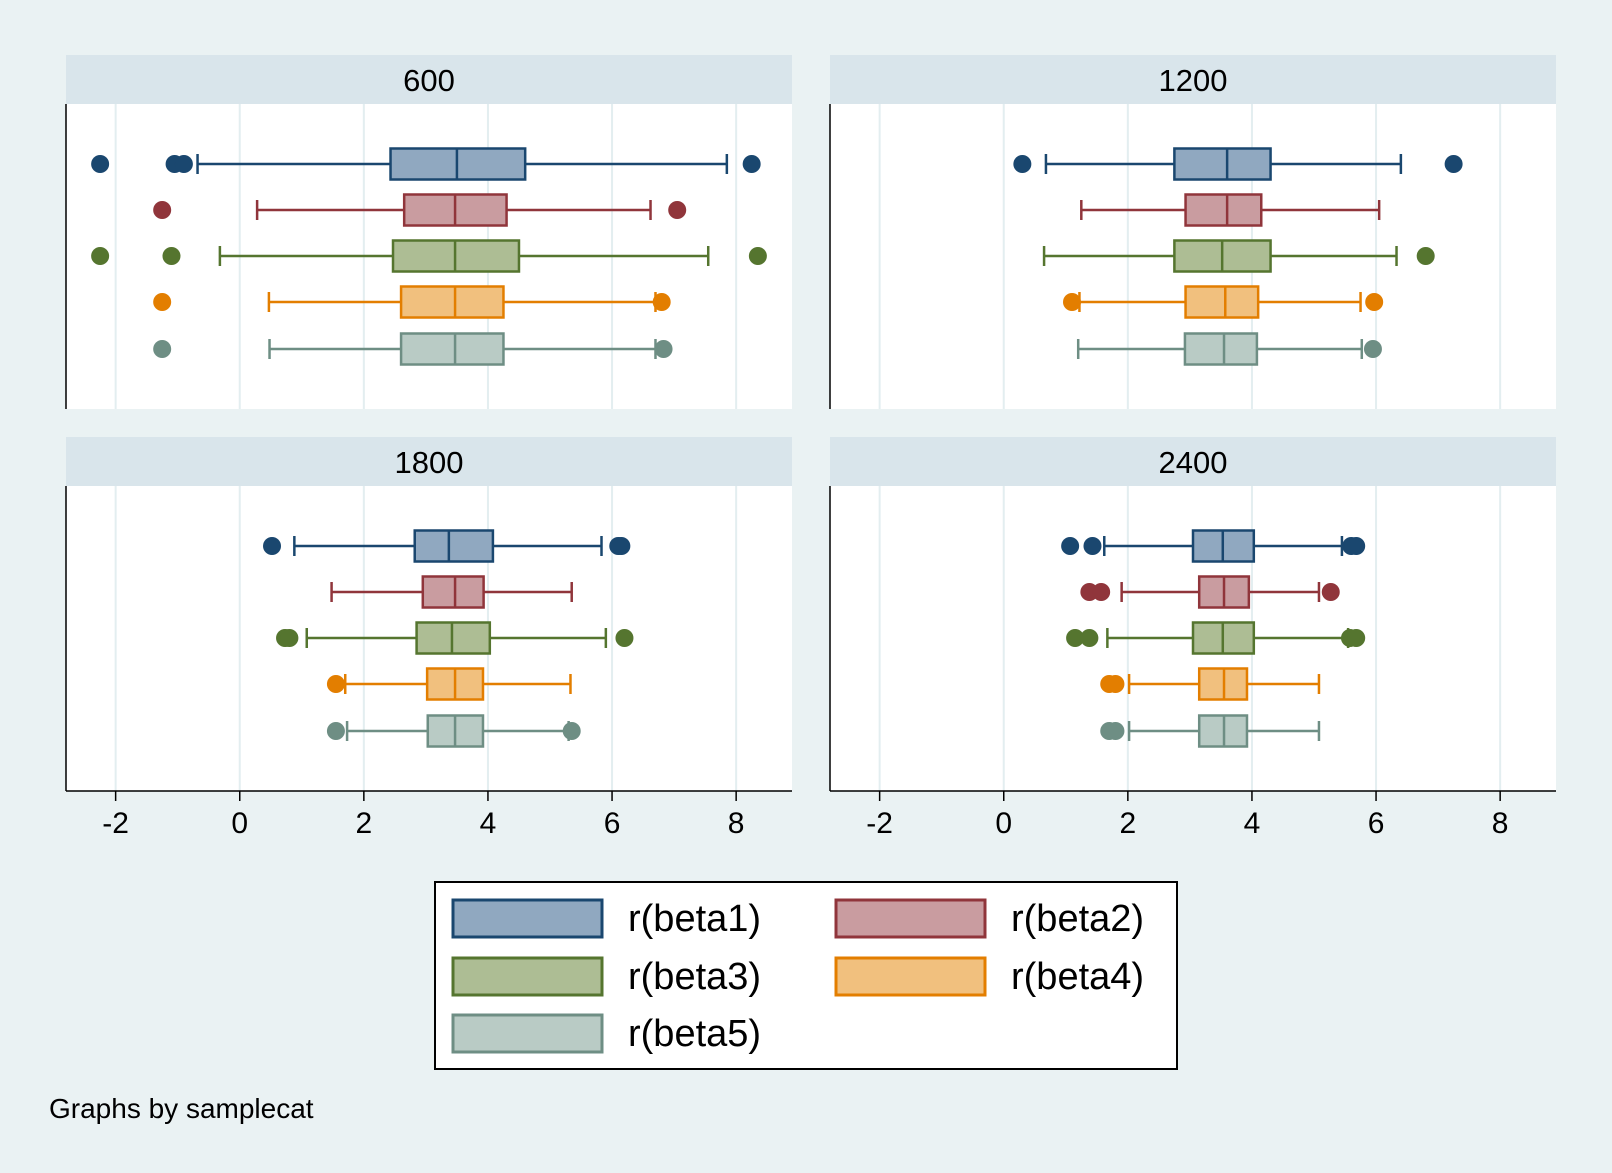 The image size is (1612, 1173). What do you see at coordinates (606, 1034) in the screenshot?
I see `legend-item-r(beta5): r(beta5)` at bounding box center [606, 1034].